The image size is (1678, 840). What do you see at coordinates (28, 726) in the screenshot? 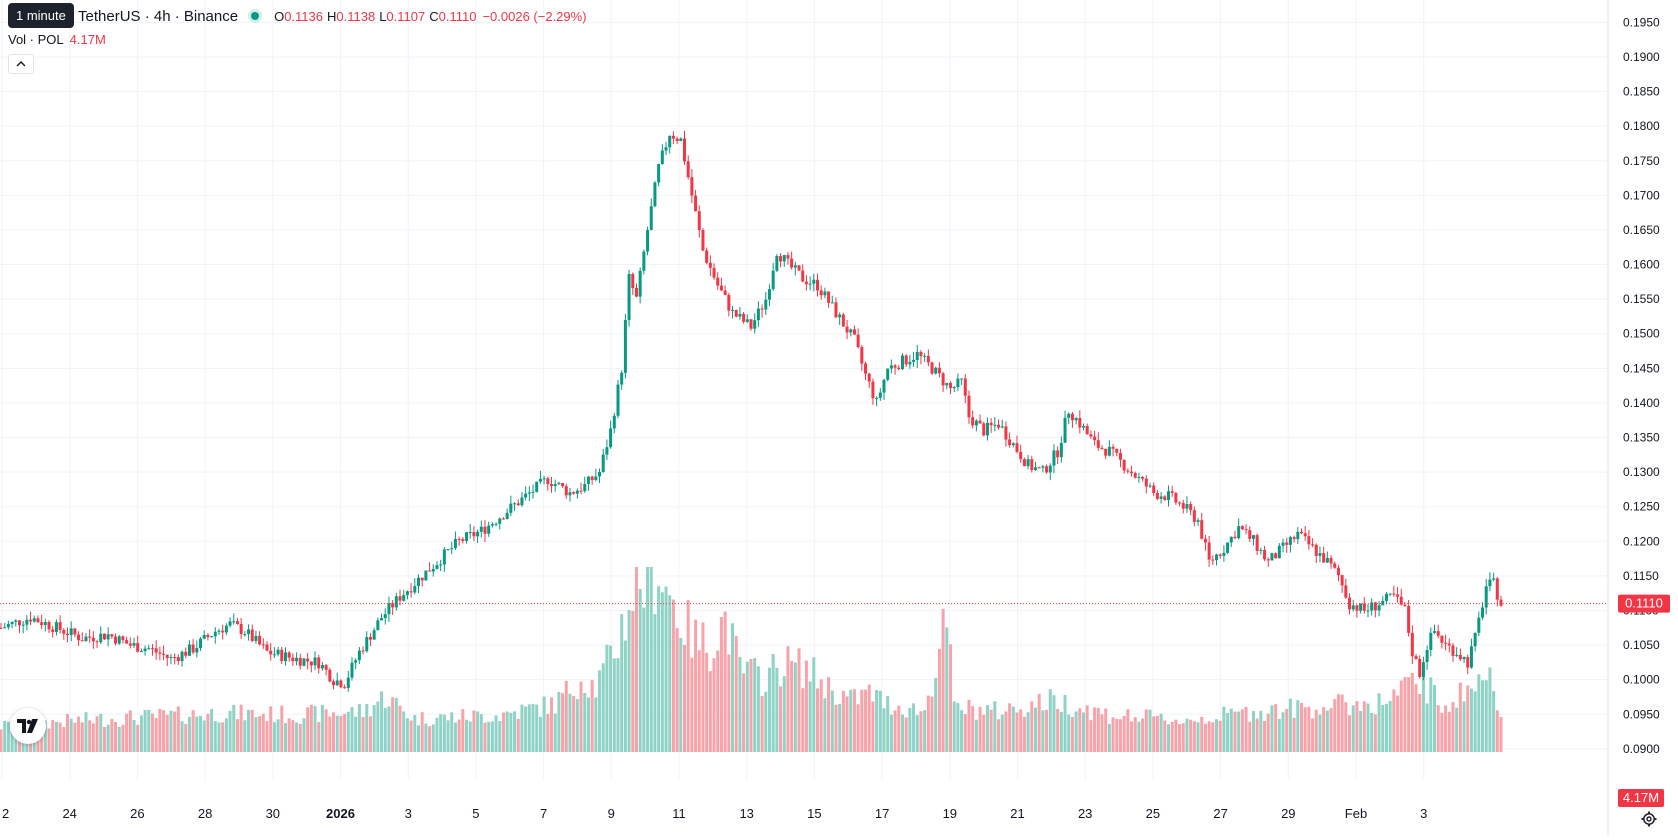
I see `tradingview-logo` at bounding box center [28, 726].